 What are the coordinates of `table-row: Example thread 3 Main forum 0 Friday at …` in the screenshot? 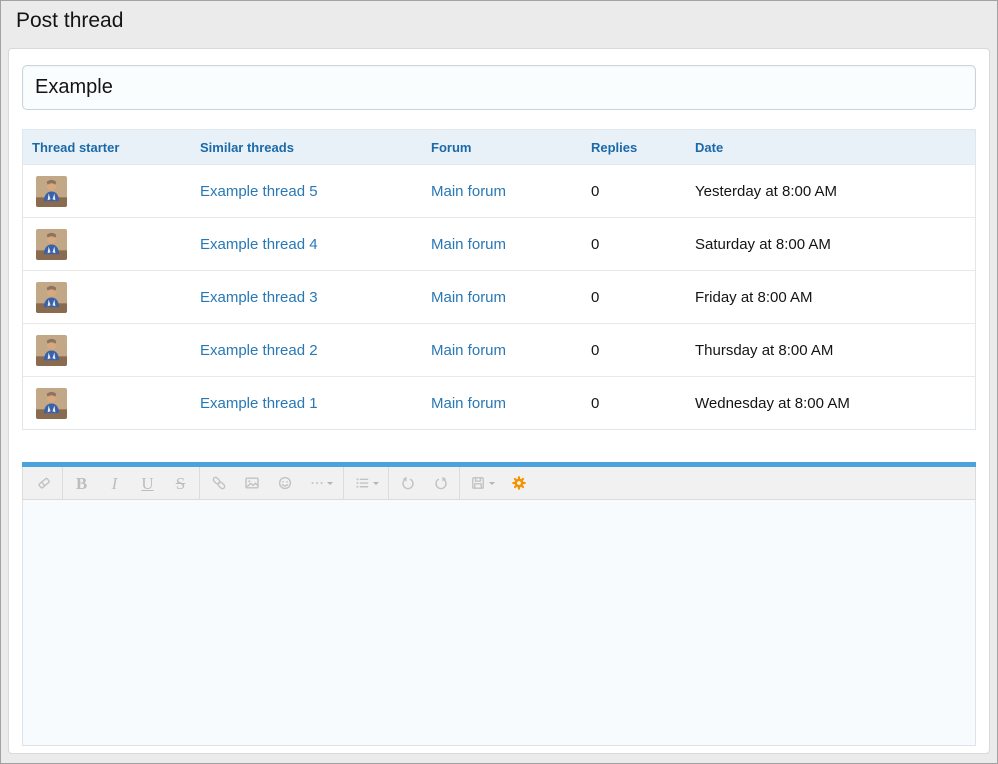 It's located at (499, 296).